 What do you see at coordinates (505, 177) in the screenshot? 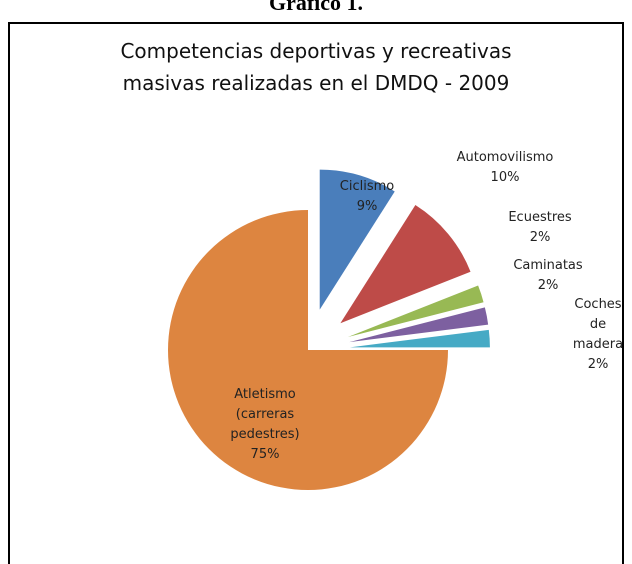
I see `slice-value: 10%` at bounding box center [505, 177].